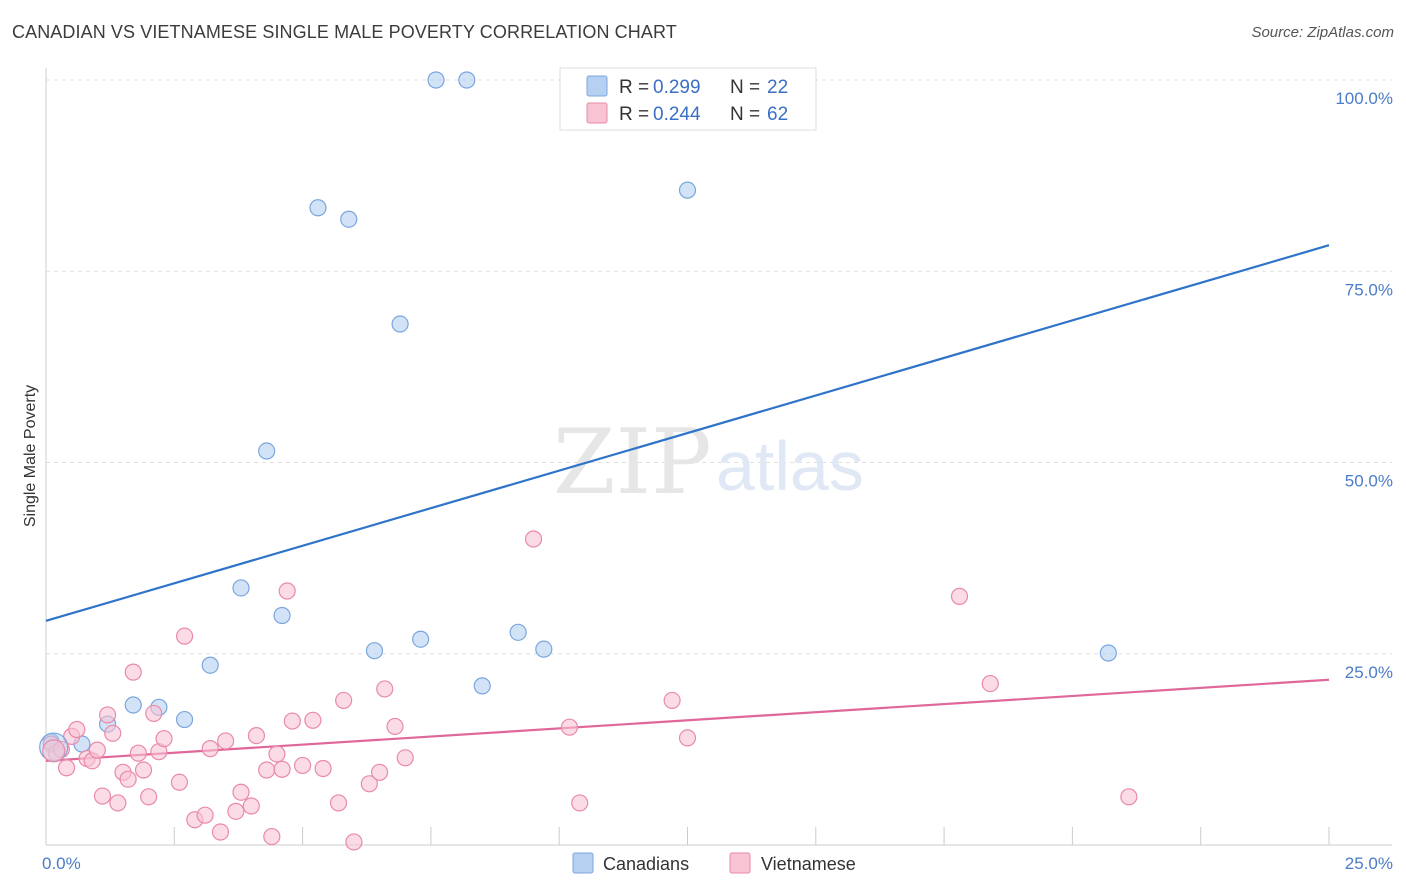  What do you see at coordinates (597, 86) in the screenshot?
I see `legend-swatch-canadians` at bounding box center [597, 86].